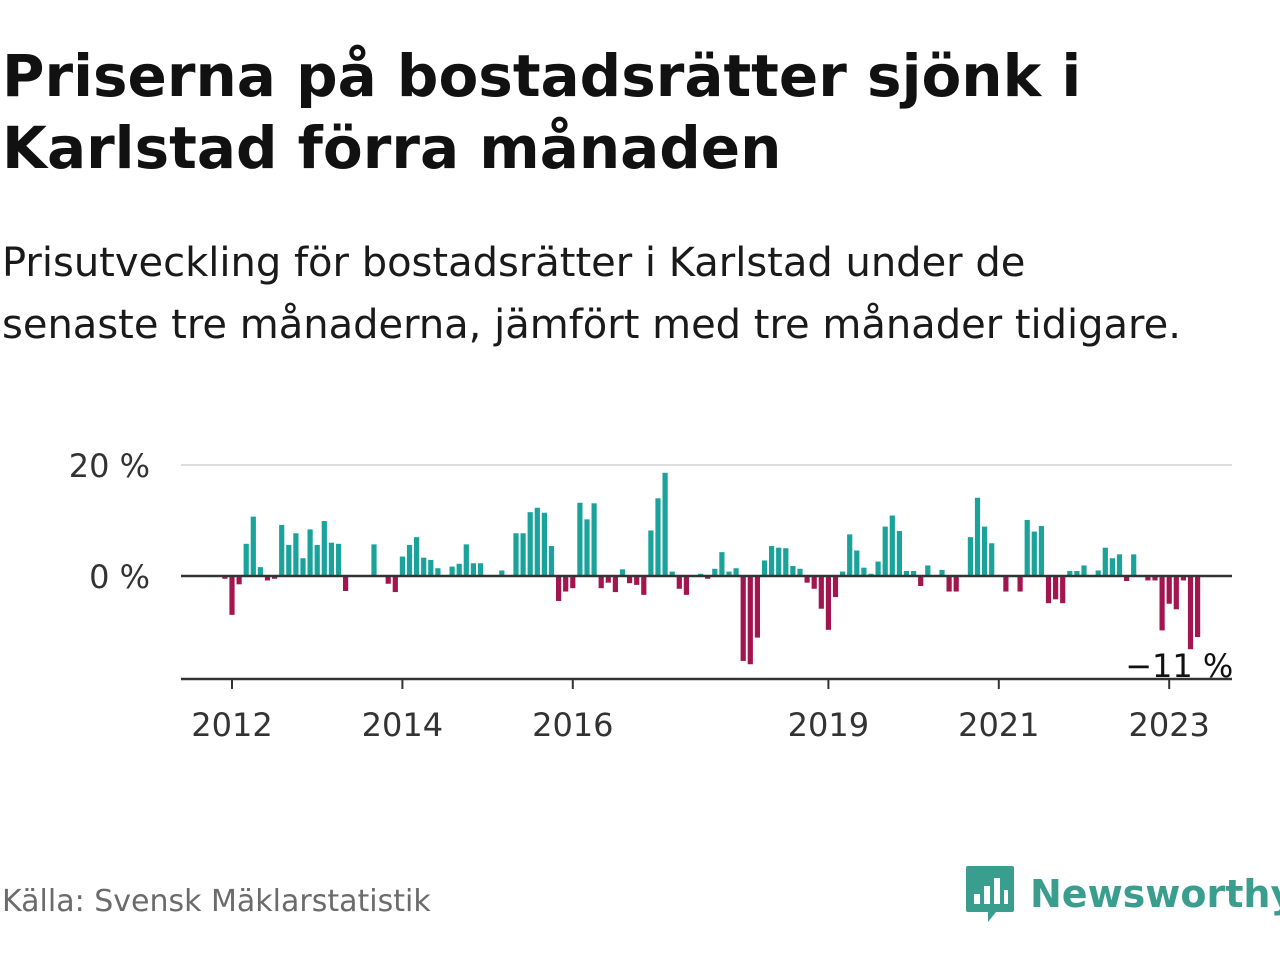  What do you see at coordinates (707, 659) in the screenshot?
I see `axis-layer: 2012 2014 2016 2019 2021 2023 −11 %` at bounding box center [707, 659].